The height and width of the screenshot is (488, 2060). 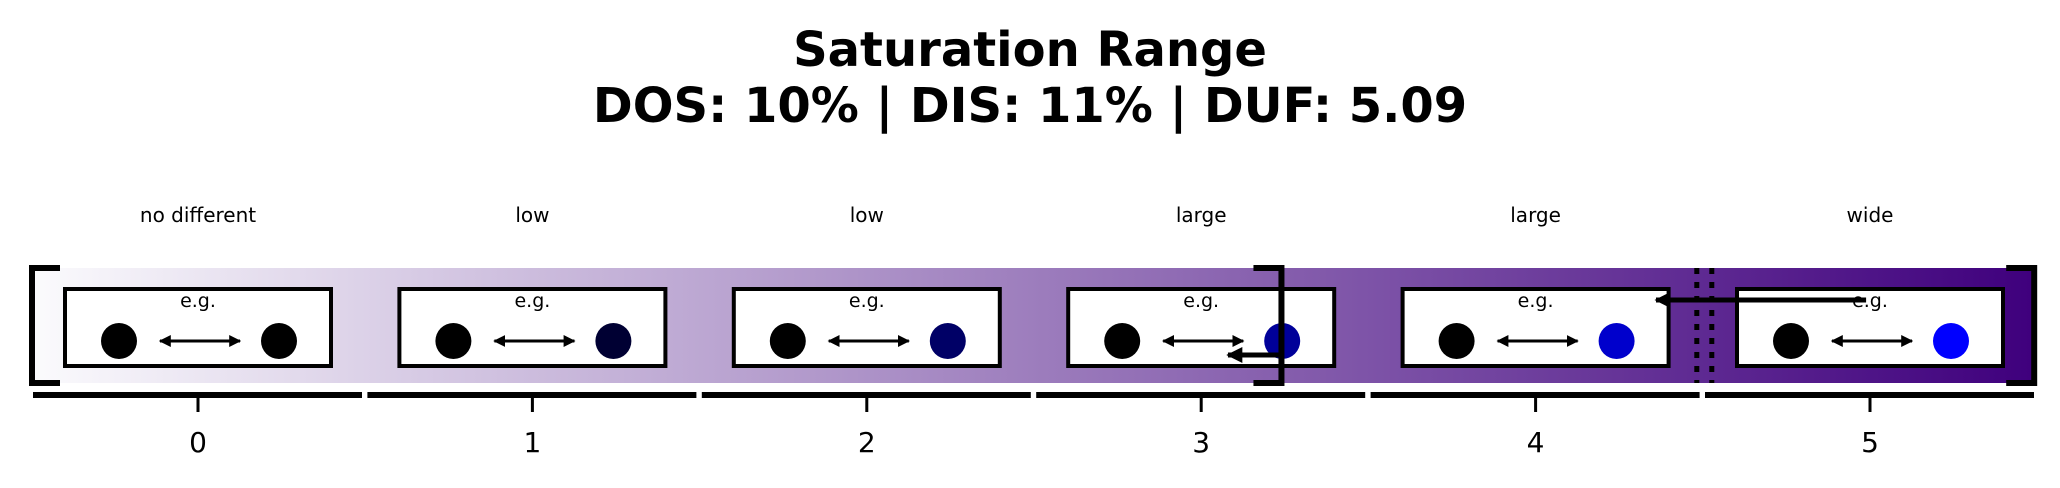 I want to click on level-label: wide, so click(x=1870, y=215).